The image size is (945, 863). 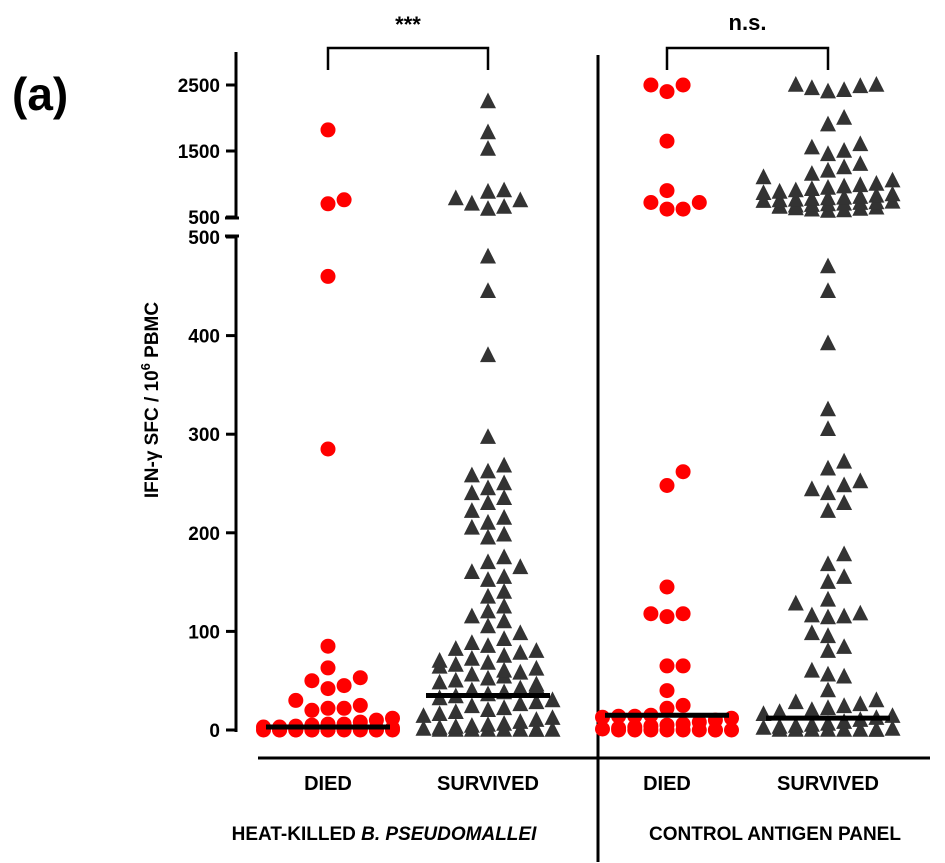 What do you see at coordinates (204, 534) in the screenshot?
I see `y-tick-label: 200` at bounding box center [204, 534].